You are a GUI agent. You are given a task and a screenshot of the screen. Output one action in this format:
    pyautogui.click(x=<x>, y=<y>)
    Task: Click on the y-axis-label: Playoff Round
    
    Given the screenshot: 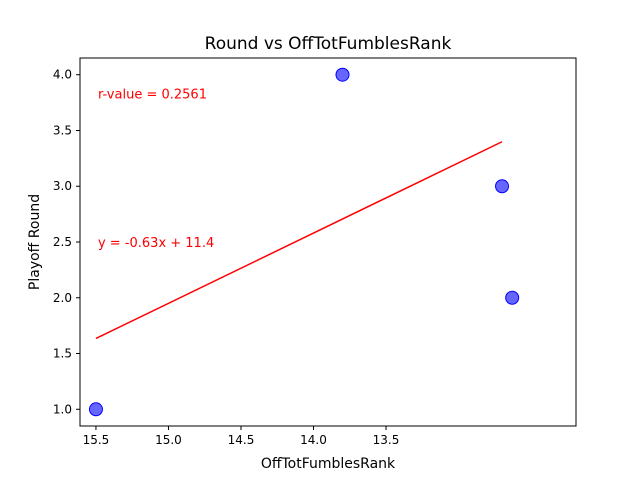 What is the action you would take?
    pyautogui.click(x=35, y=242)
    